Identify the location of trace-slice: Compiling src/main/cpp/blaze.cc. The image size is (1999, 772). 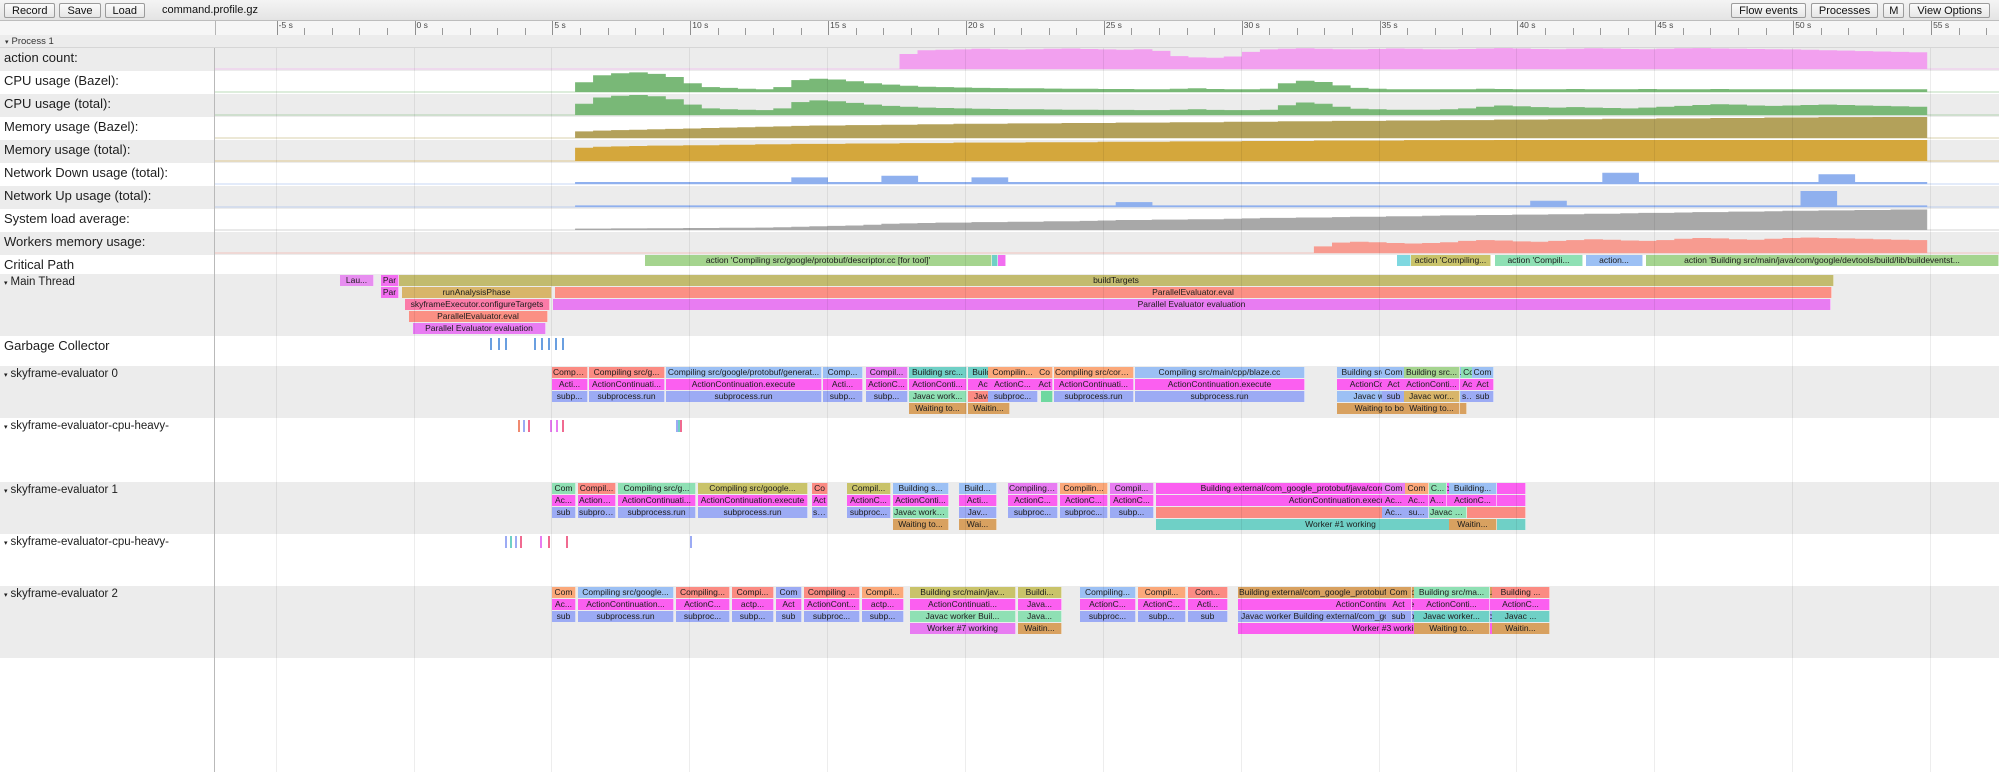
(1220, 372).